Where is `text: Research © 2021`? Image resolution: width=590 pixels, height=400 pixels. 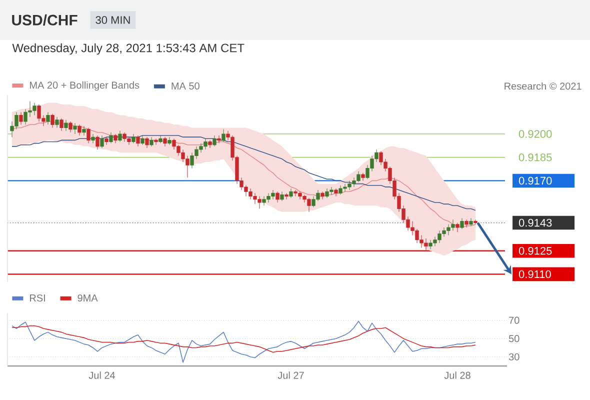
text: Research © 2021 is located at coordinates (543, 86).